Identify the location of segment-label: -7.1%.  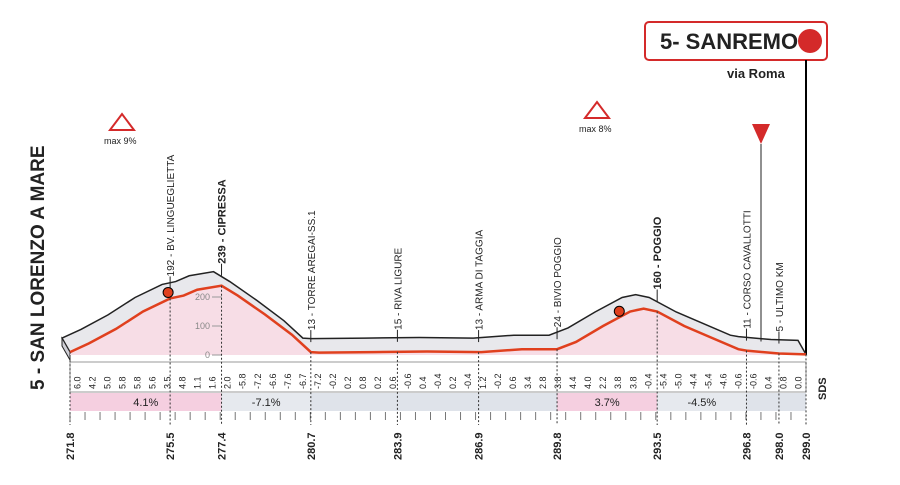
(266, 403).